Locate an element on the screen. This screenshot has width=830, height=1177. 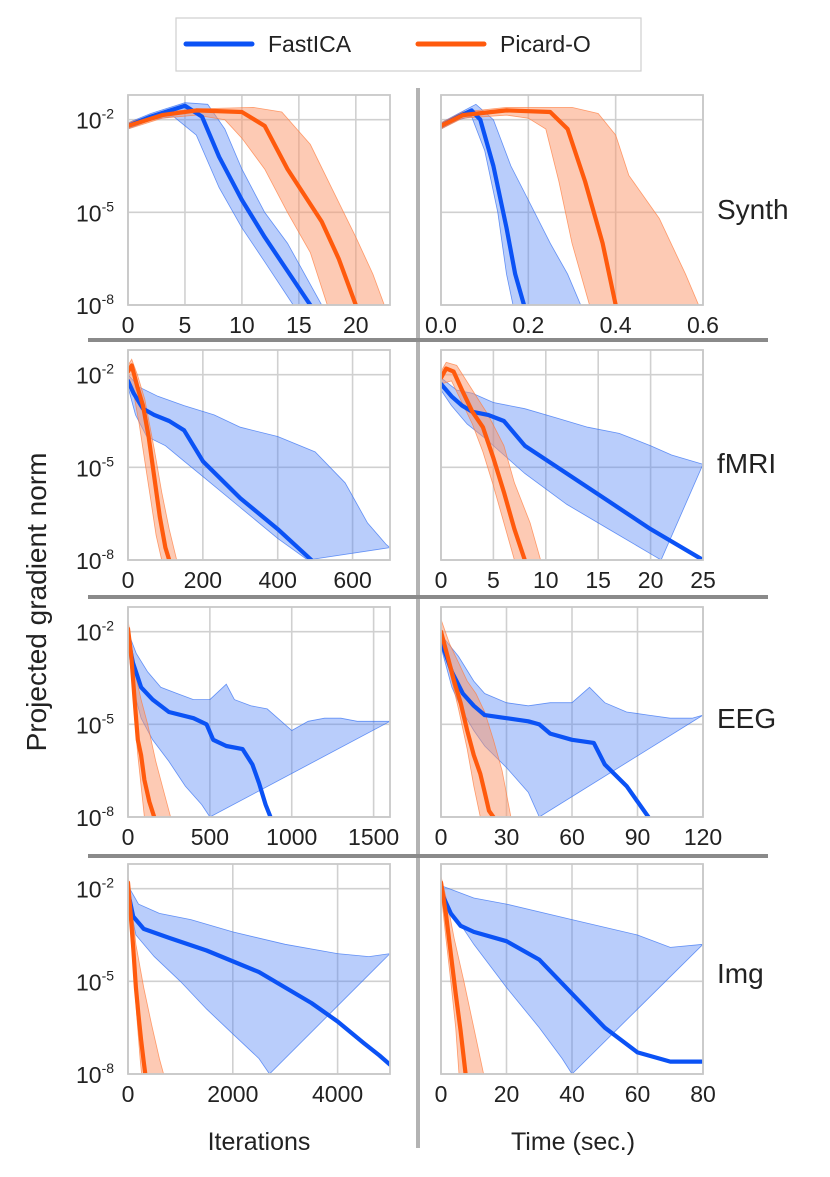
panel-r2-c0: 0 500 1000 1500 10⁻² 10⁻⁵ 10⁻⁸ is located at coordinates (237, 728).